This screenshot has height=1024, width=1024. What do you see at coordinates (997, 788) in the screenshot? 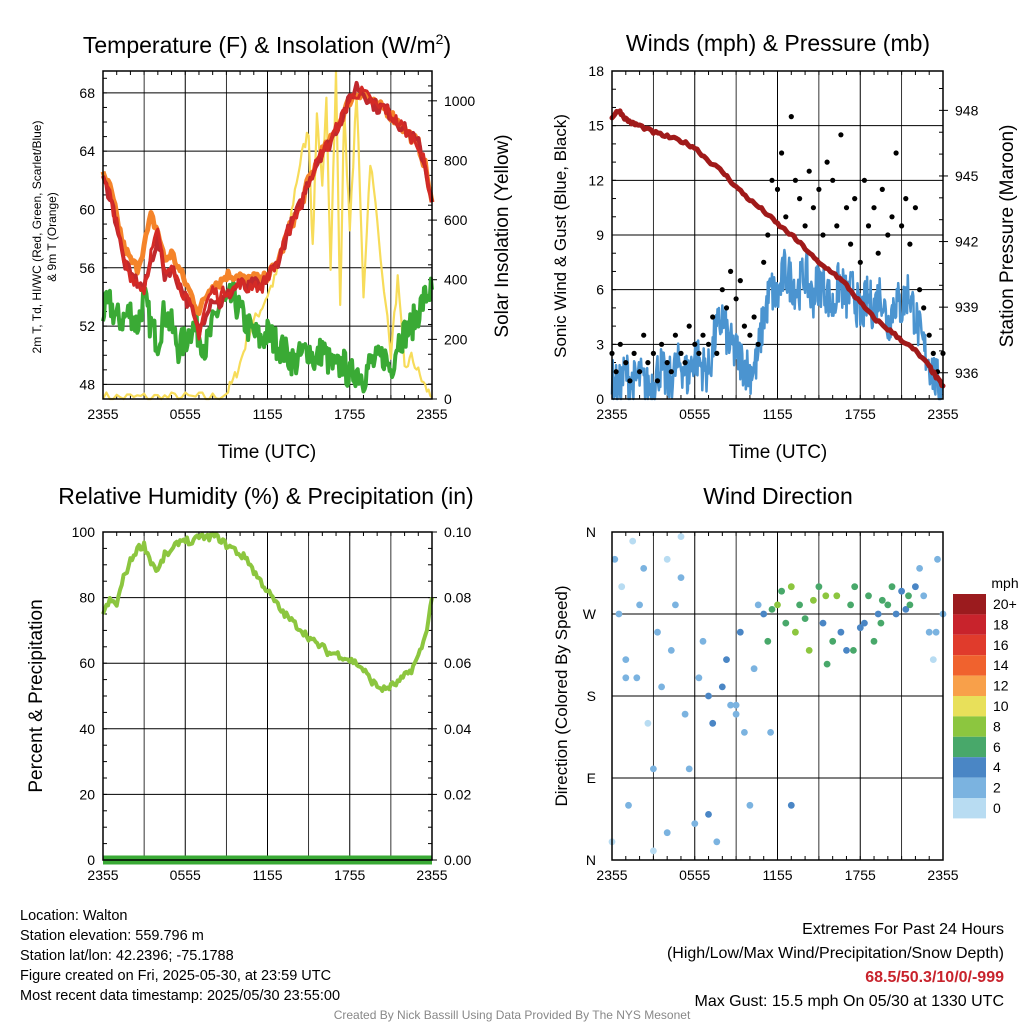
I see `colorbar-label: 2` at bounding box center [997, 788].